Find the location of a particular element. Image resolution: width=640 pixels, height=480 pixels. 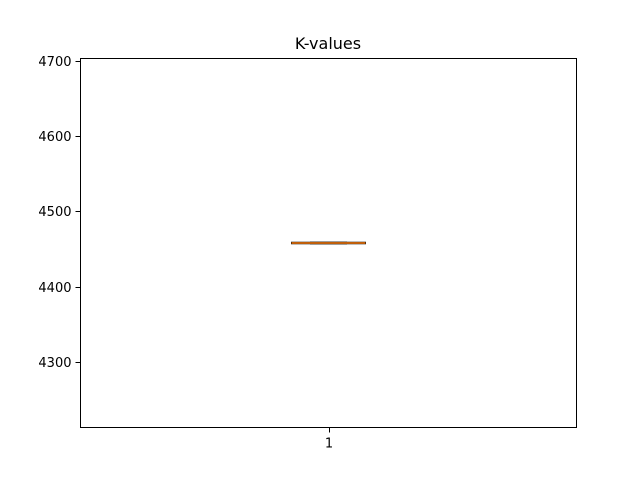

x-axis: 1 is located at coordinates (329, 439).